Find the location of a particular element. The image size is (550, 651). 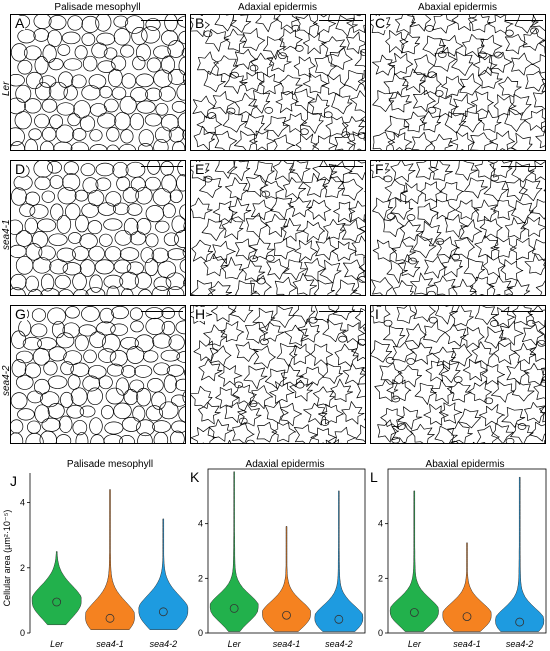

panel-i: I is located at coordinates (458, 374).